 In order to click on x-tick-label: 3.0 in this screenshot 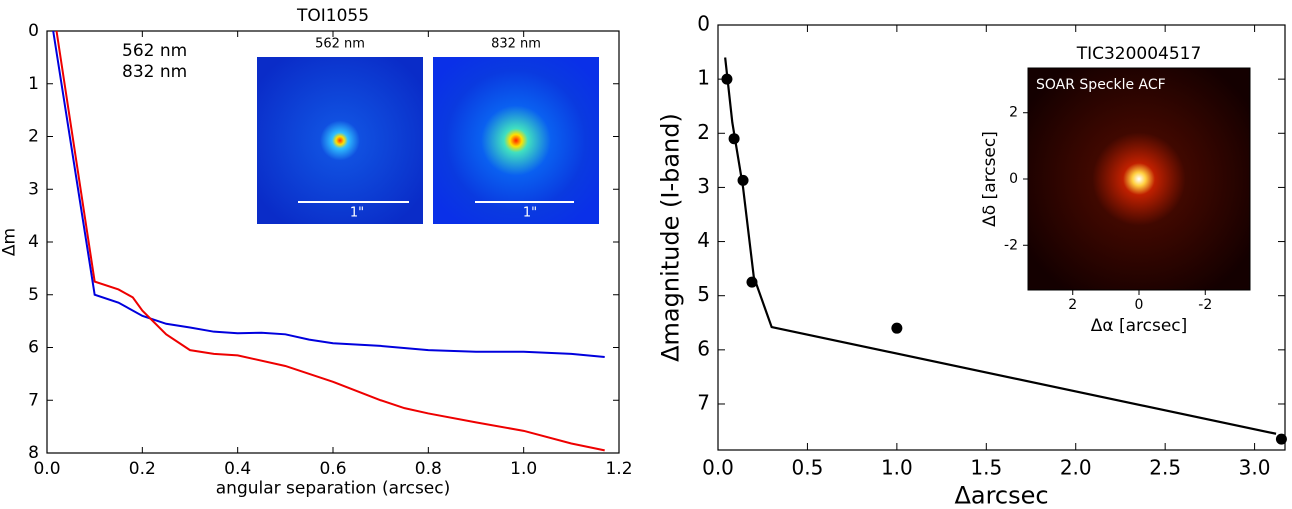, I will do `click(1255, 468)`.